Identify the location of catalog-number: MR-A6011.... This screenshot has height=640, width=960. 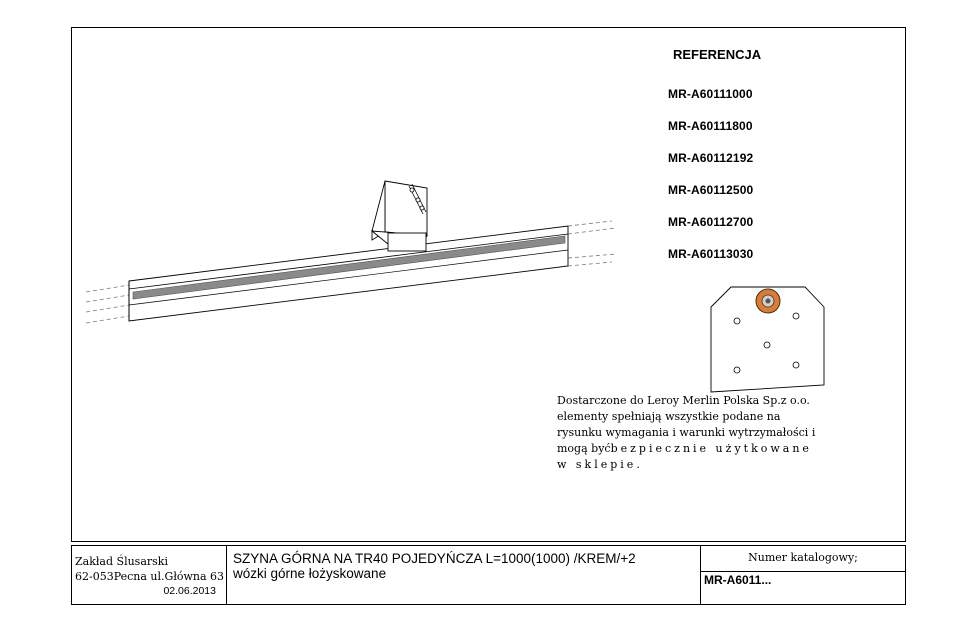
(738, 580).